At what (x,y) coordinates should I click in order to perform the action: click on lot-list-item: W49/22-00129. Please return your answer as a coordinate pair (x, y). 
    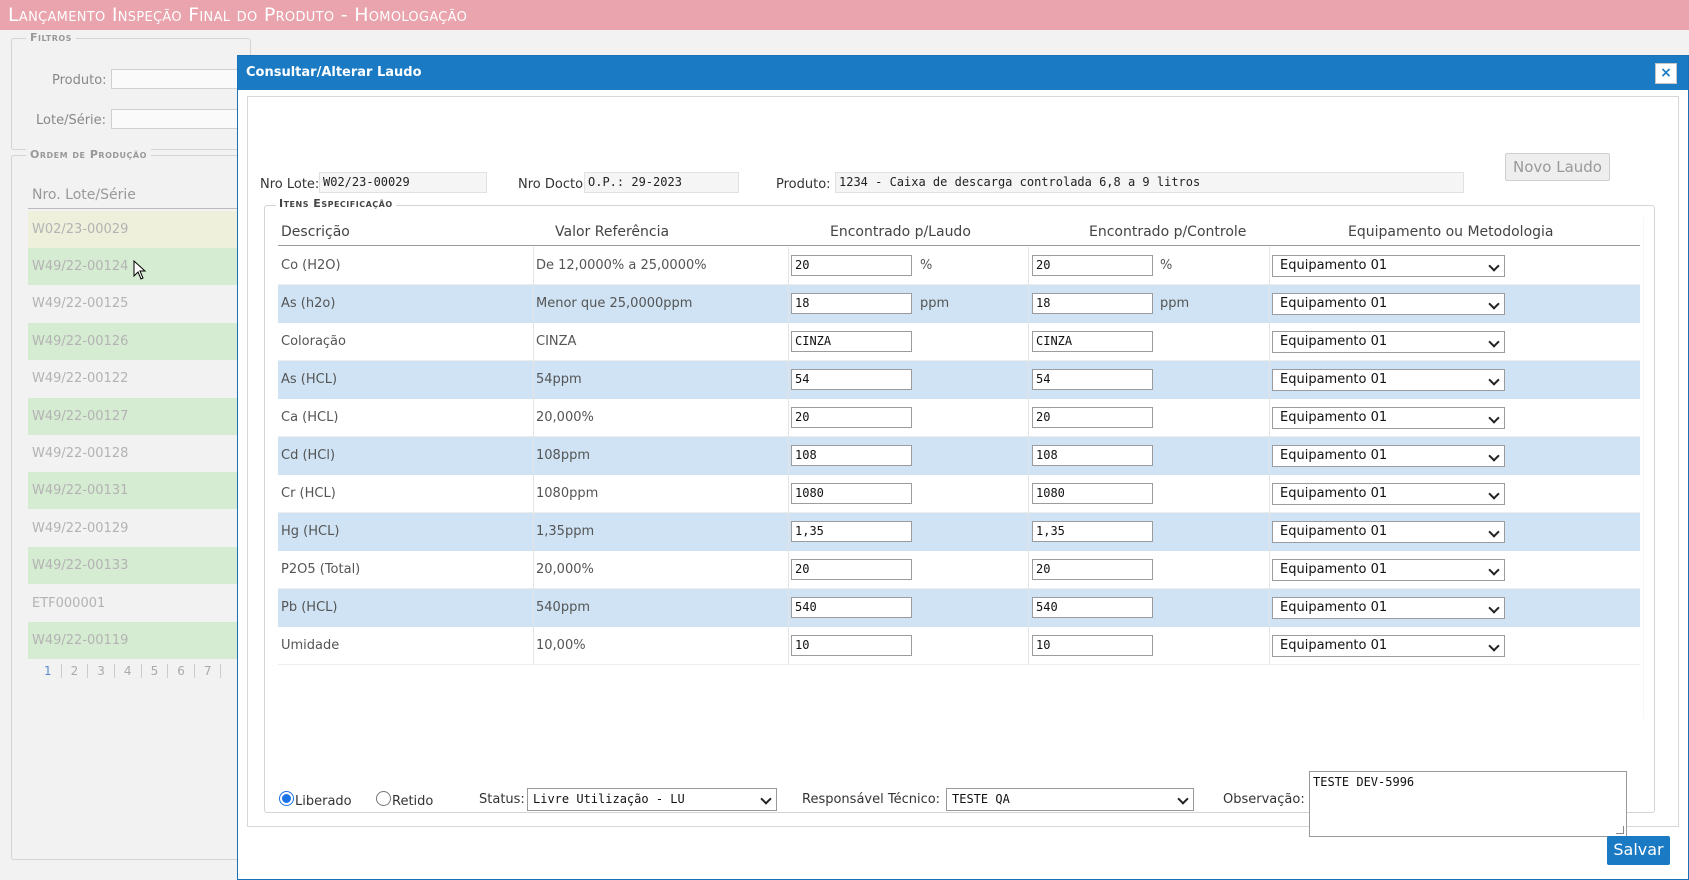
    Looking at the image, I should click on (138, 528).